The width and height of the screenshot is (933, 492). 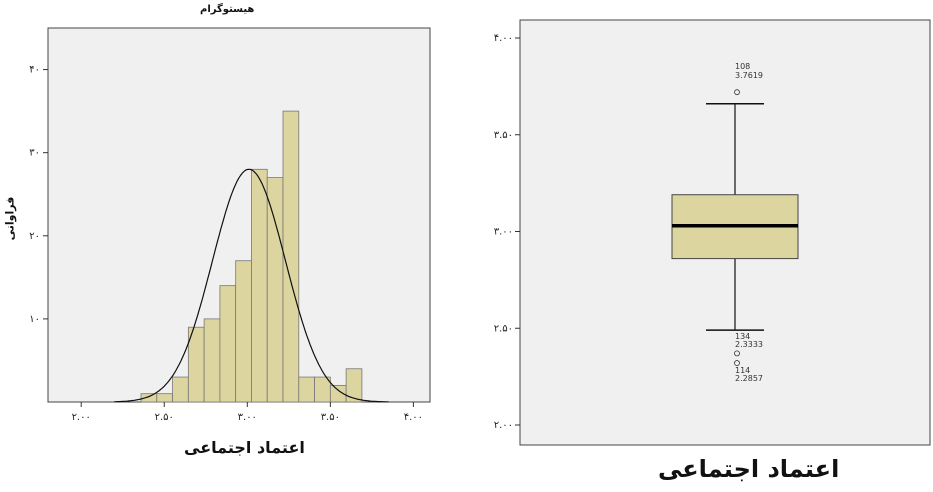 What do you see at coordinates (34, 236) in the screenshot?
I see `y-tick-label: ۲۰` at bounding box center [34, 236].